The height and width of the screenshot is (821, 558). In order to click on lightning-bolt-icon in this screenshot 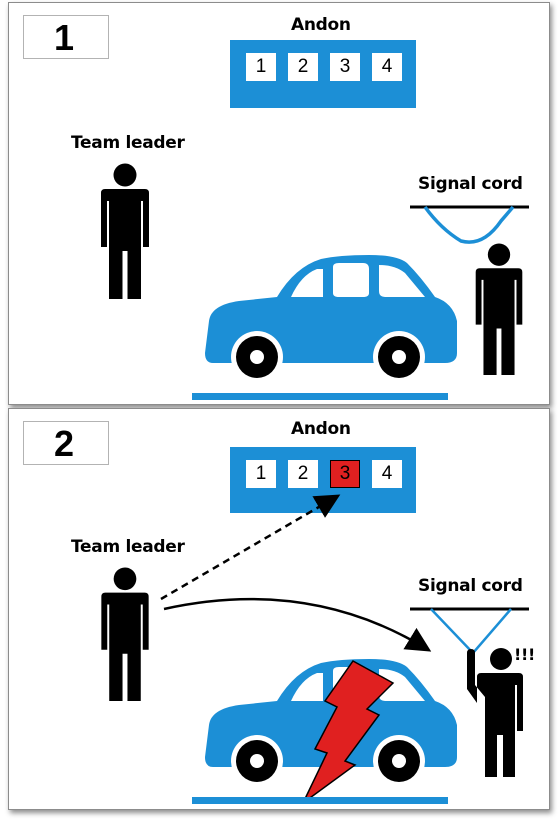, I will do `click(348, 732)`.